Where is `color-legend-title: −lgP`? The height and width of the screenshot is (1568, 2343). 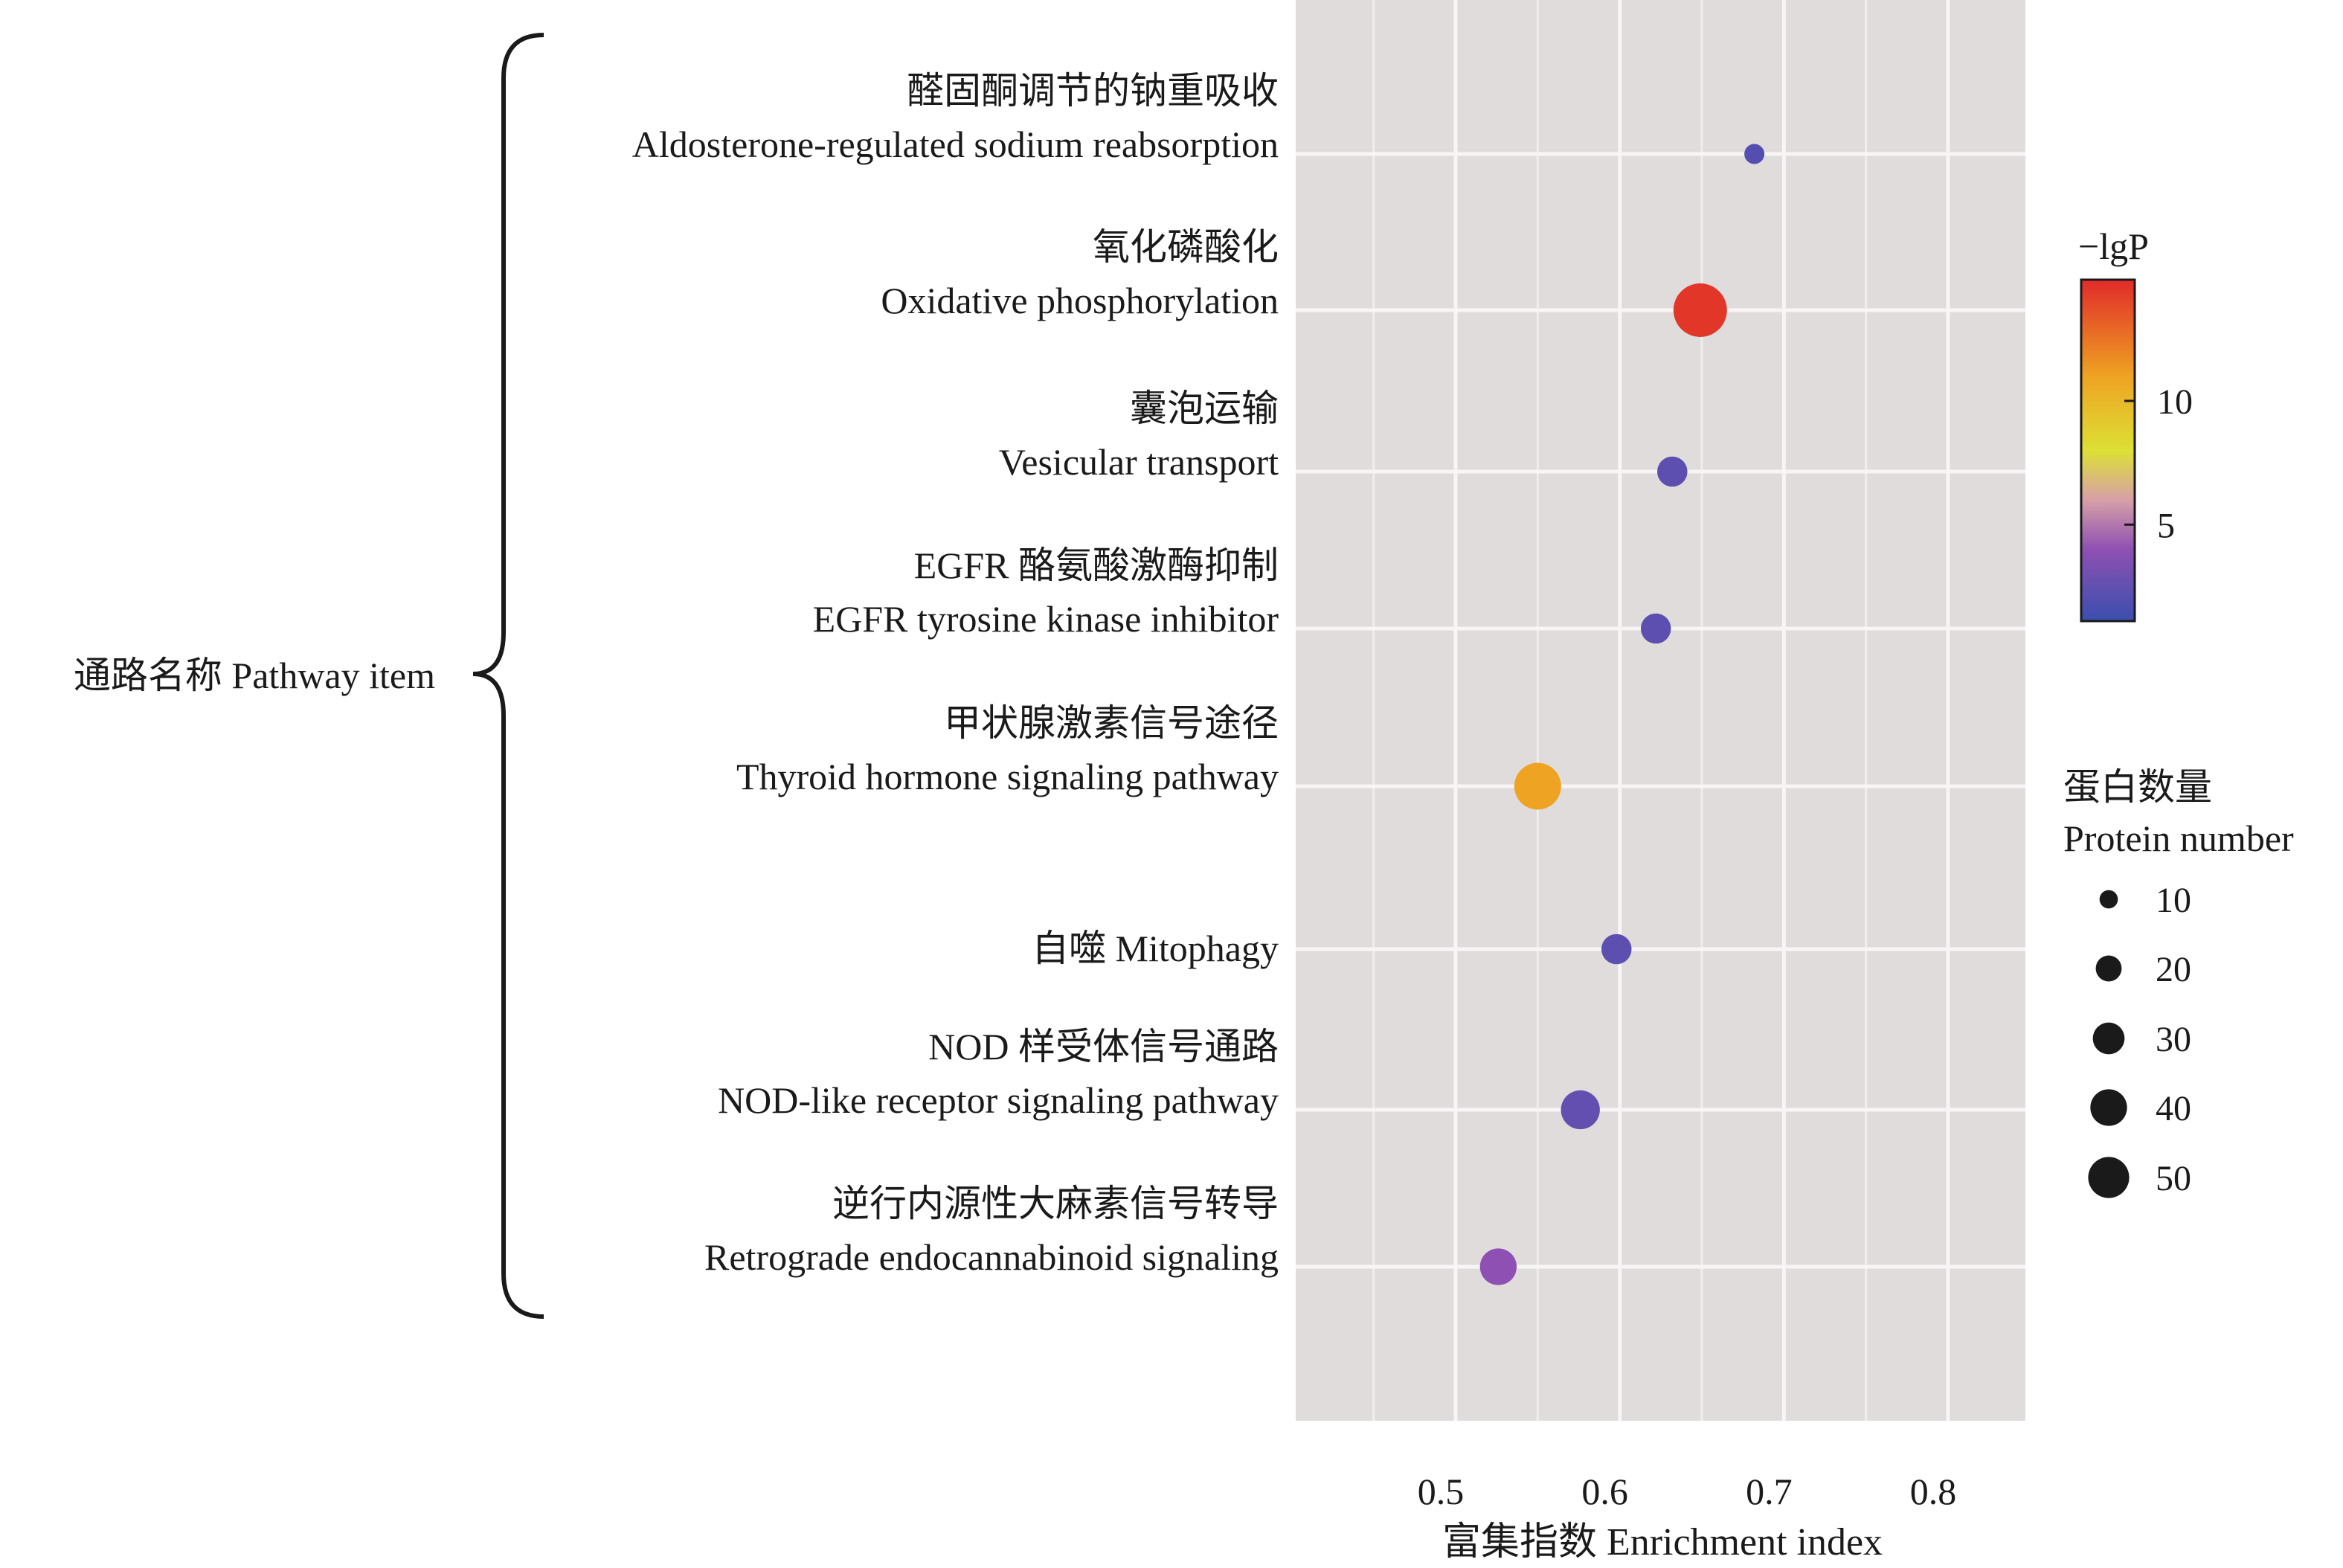 color-legend-title: −lgP is located at coordinates (2113, 246).